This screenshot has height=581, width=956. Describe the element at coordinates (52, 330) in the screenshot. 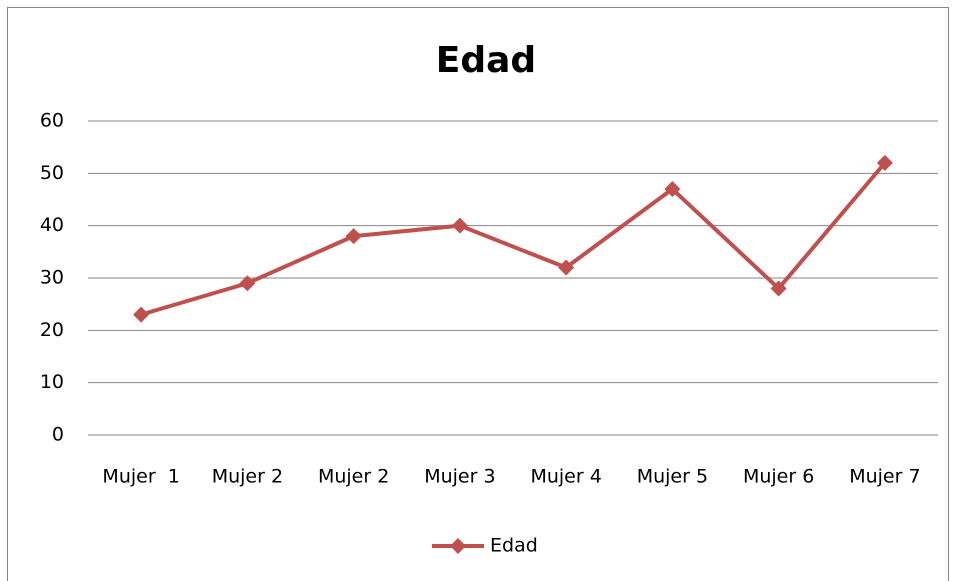

I see `y-tick-label: 20` at that location.